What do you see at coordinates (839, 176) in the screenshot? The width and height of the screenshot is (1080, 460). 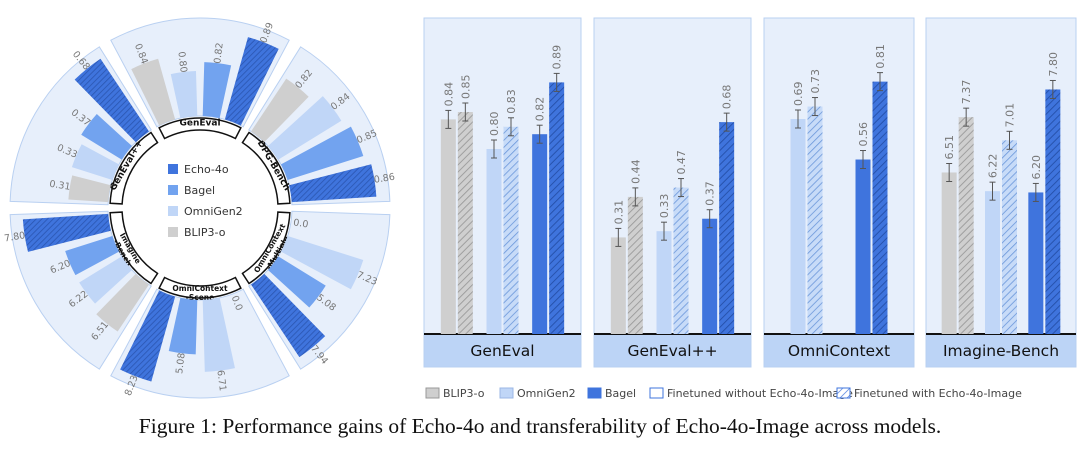 I see `panel-background` at bounding box center [839, 176].